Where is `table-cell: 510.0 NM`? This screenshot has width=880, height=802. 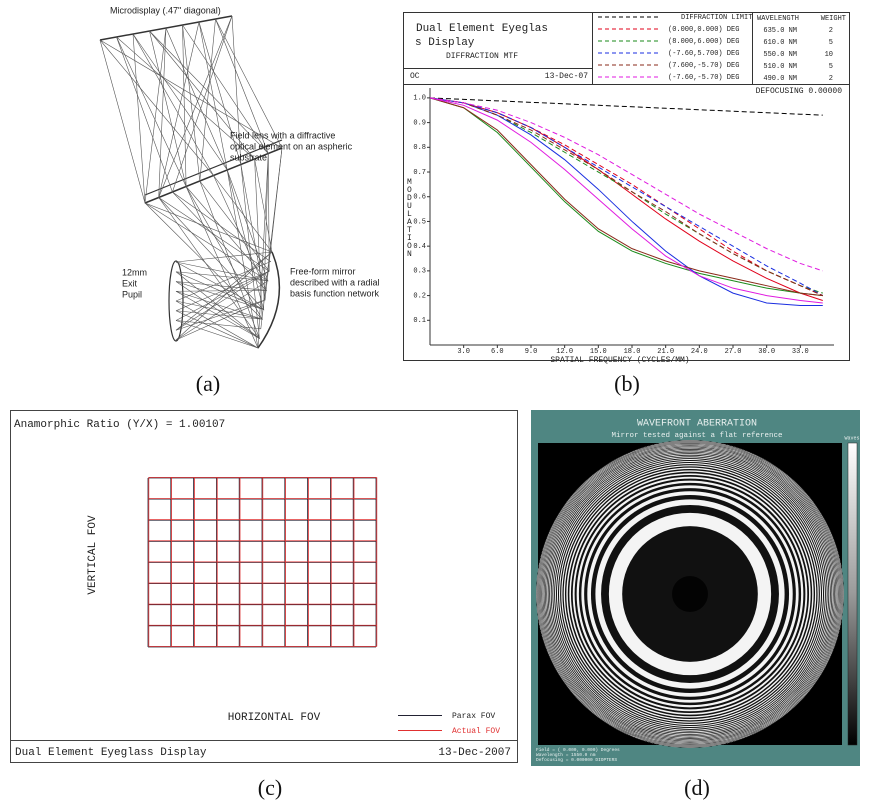 table-cell: 510.0 NM is located at coordinates (780, 67).